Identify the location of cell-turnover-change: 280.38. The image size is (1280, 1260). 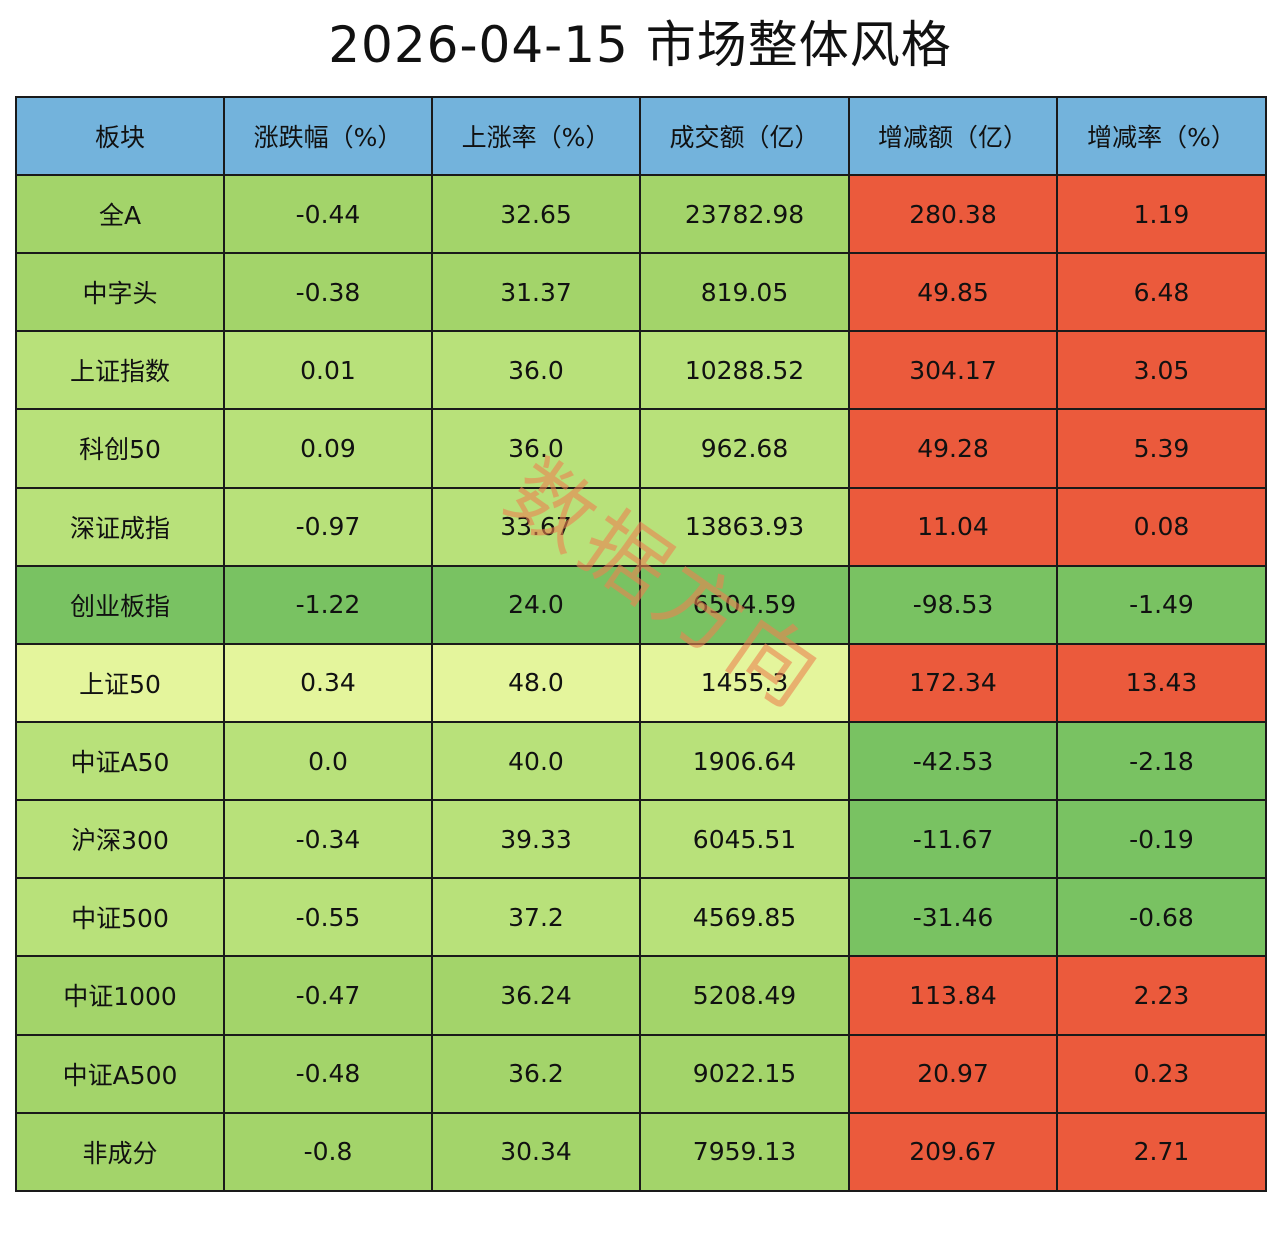
(953, 214).